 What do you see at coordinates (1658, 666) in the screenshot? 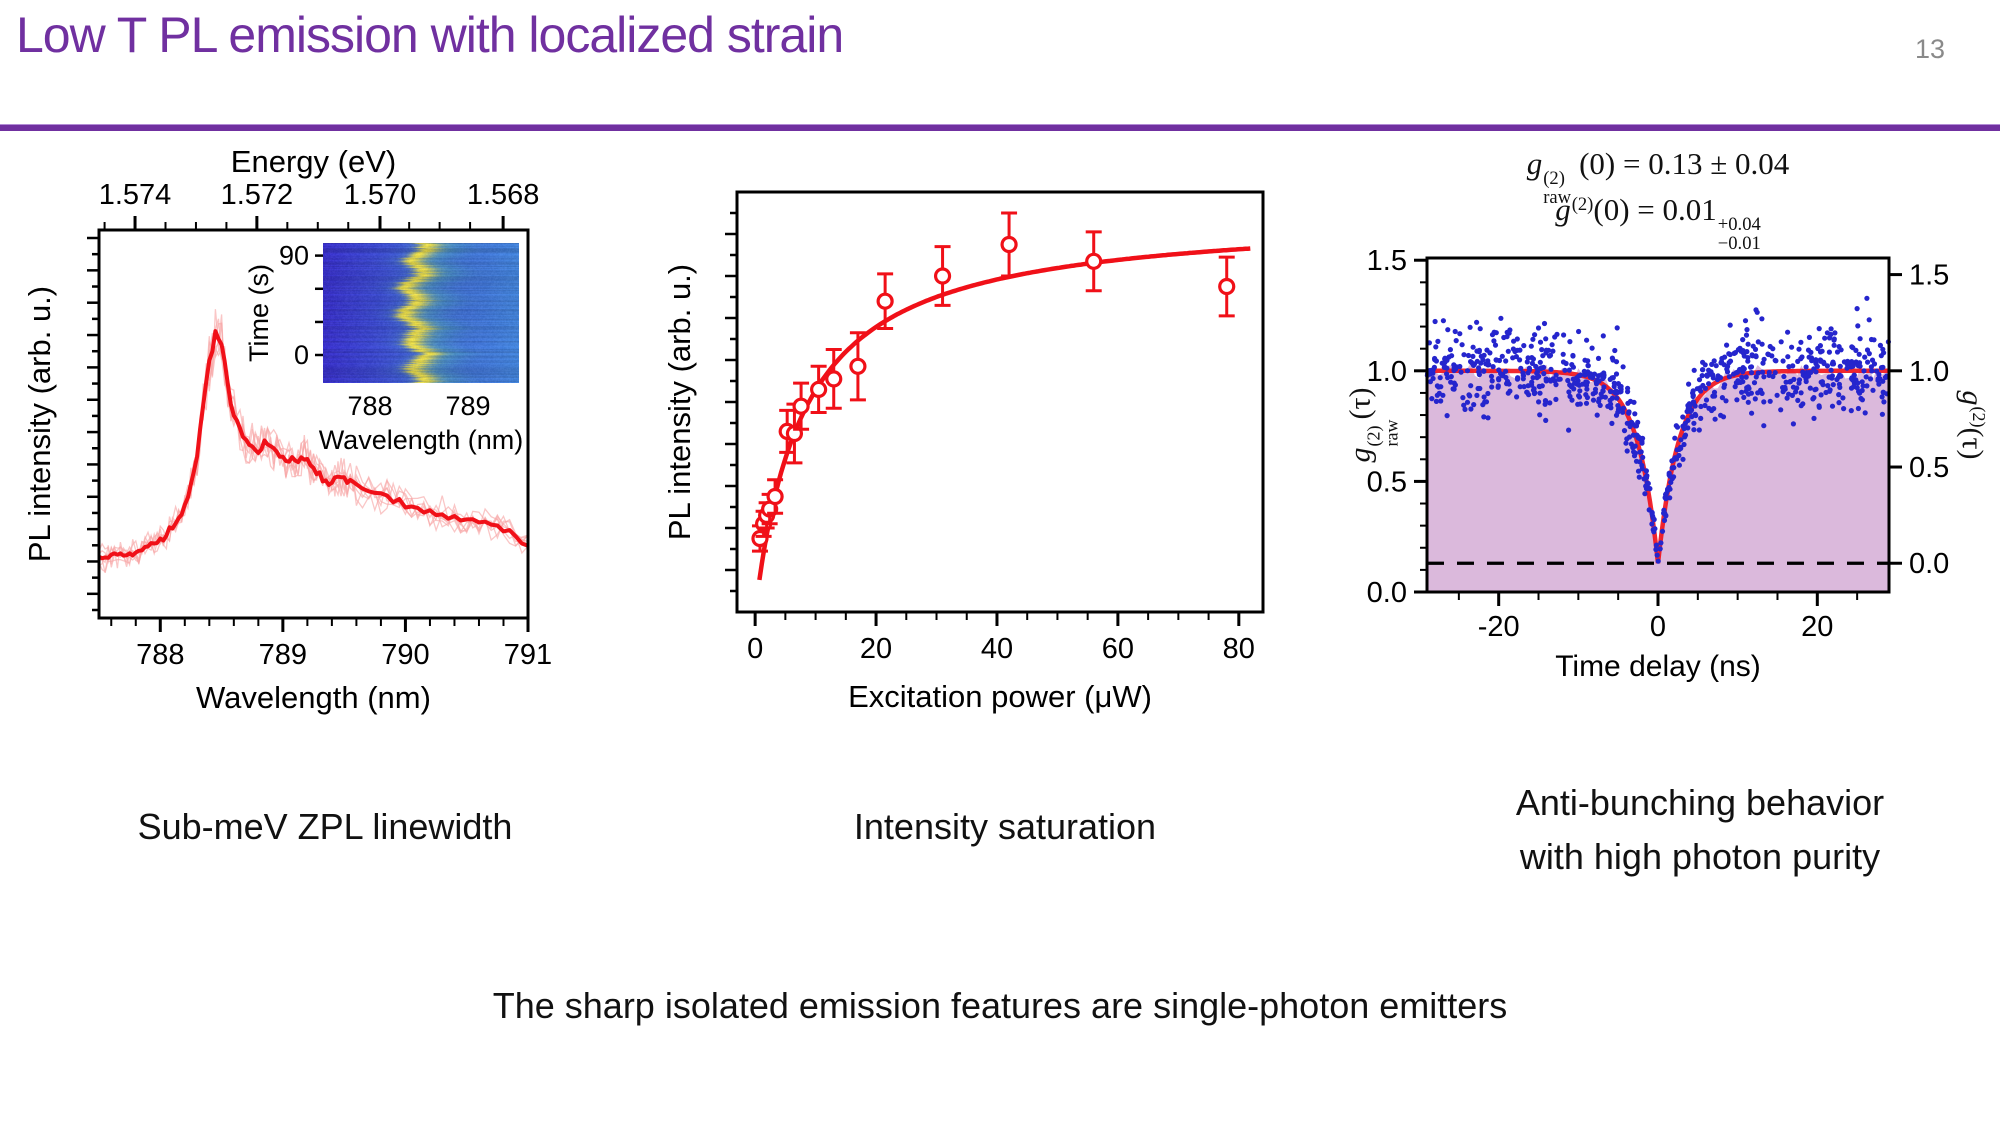
I see `x-axis-title: Time delay (ns)` at bounding box center [1658, 666].